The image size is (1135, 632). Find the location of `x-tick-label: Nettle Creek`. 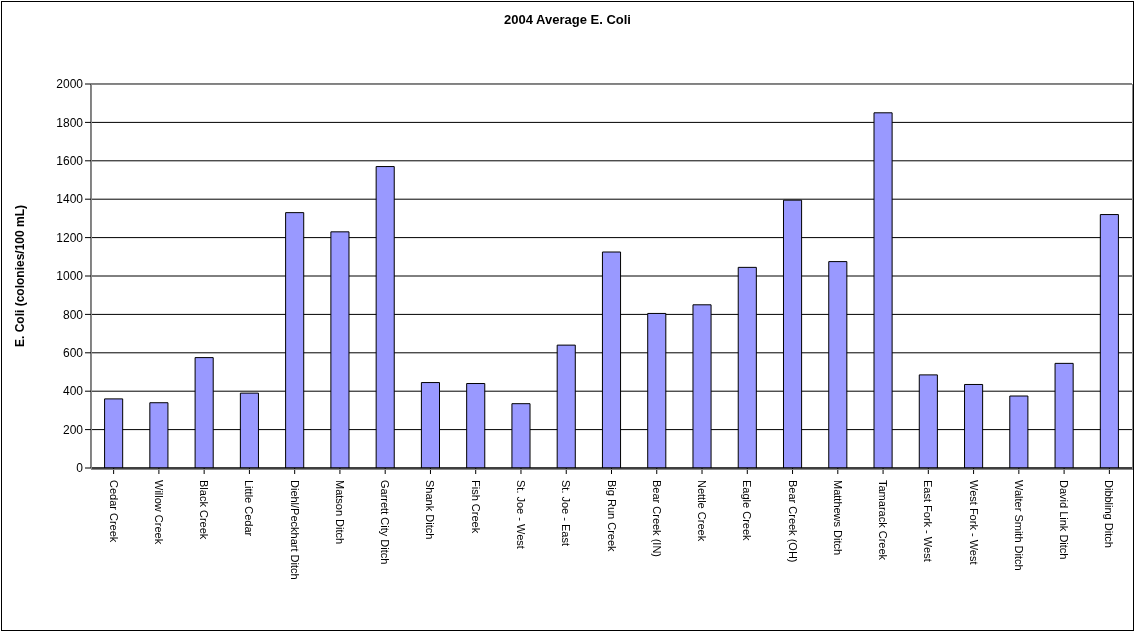

x-tick-label: Nettle Creek is located at coordinates (702, 511).